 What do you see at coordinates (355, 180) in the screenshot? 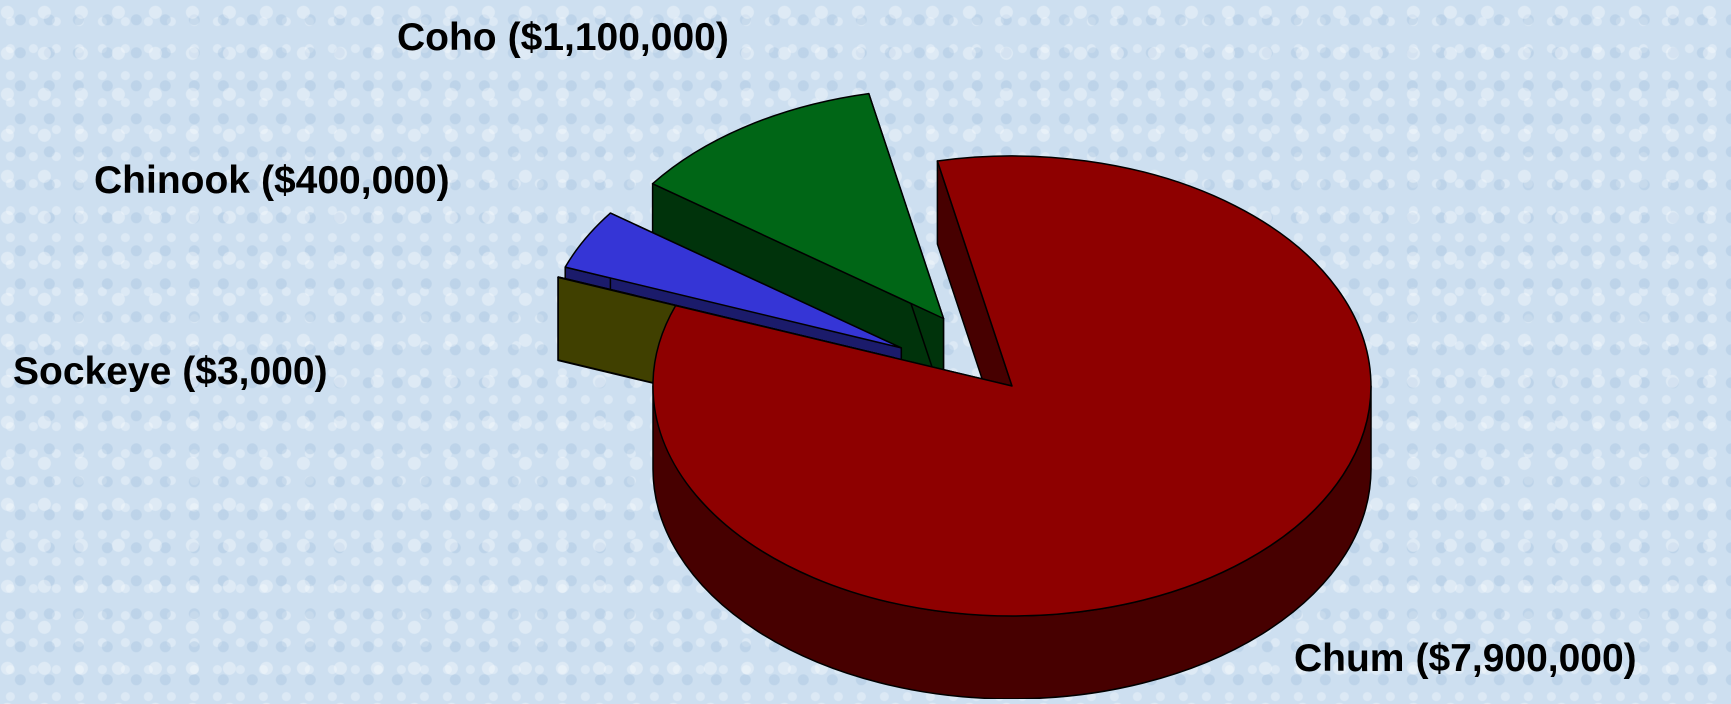
I see `label-value: ($400,000)` at bounding box center [355, 180].